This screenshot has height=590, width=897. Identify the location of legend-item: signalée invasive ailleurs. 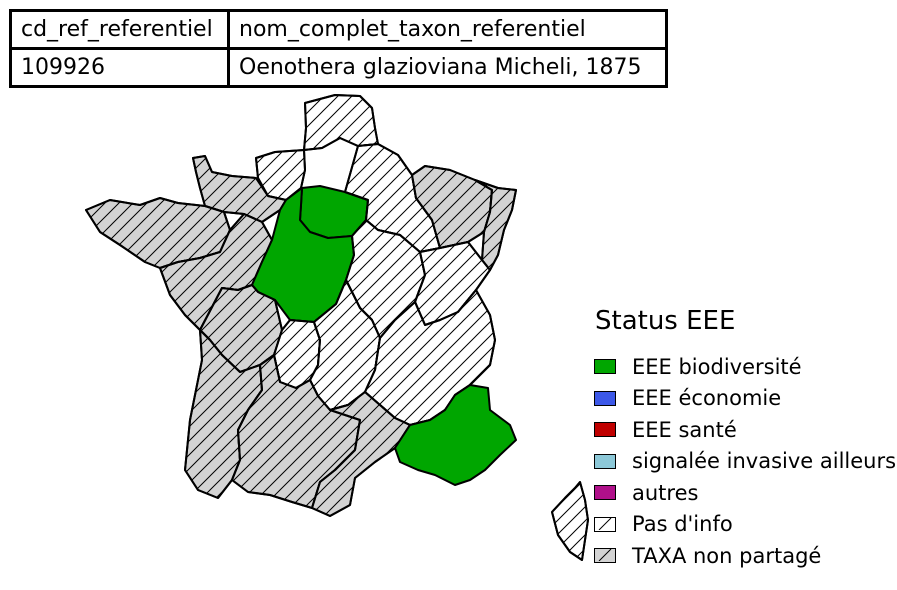
(745, 462).